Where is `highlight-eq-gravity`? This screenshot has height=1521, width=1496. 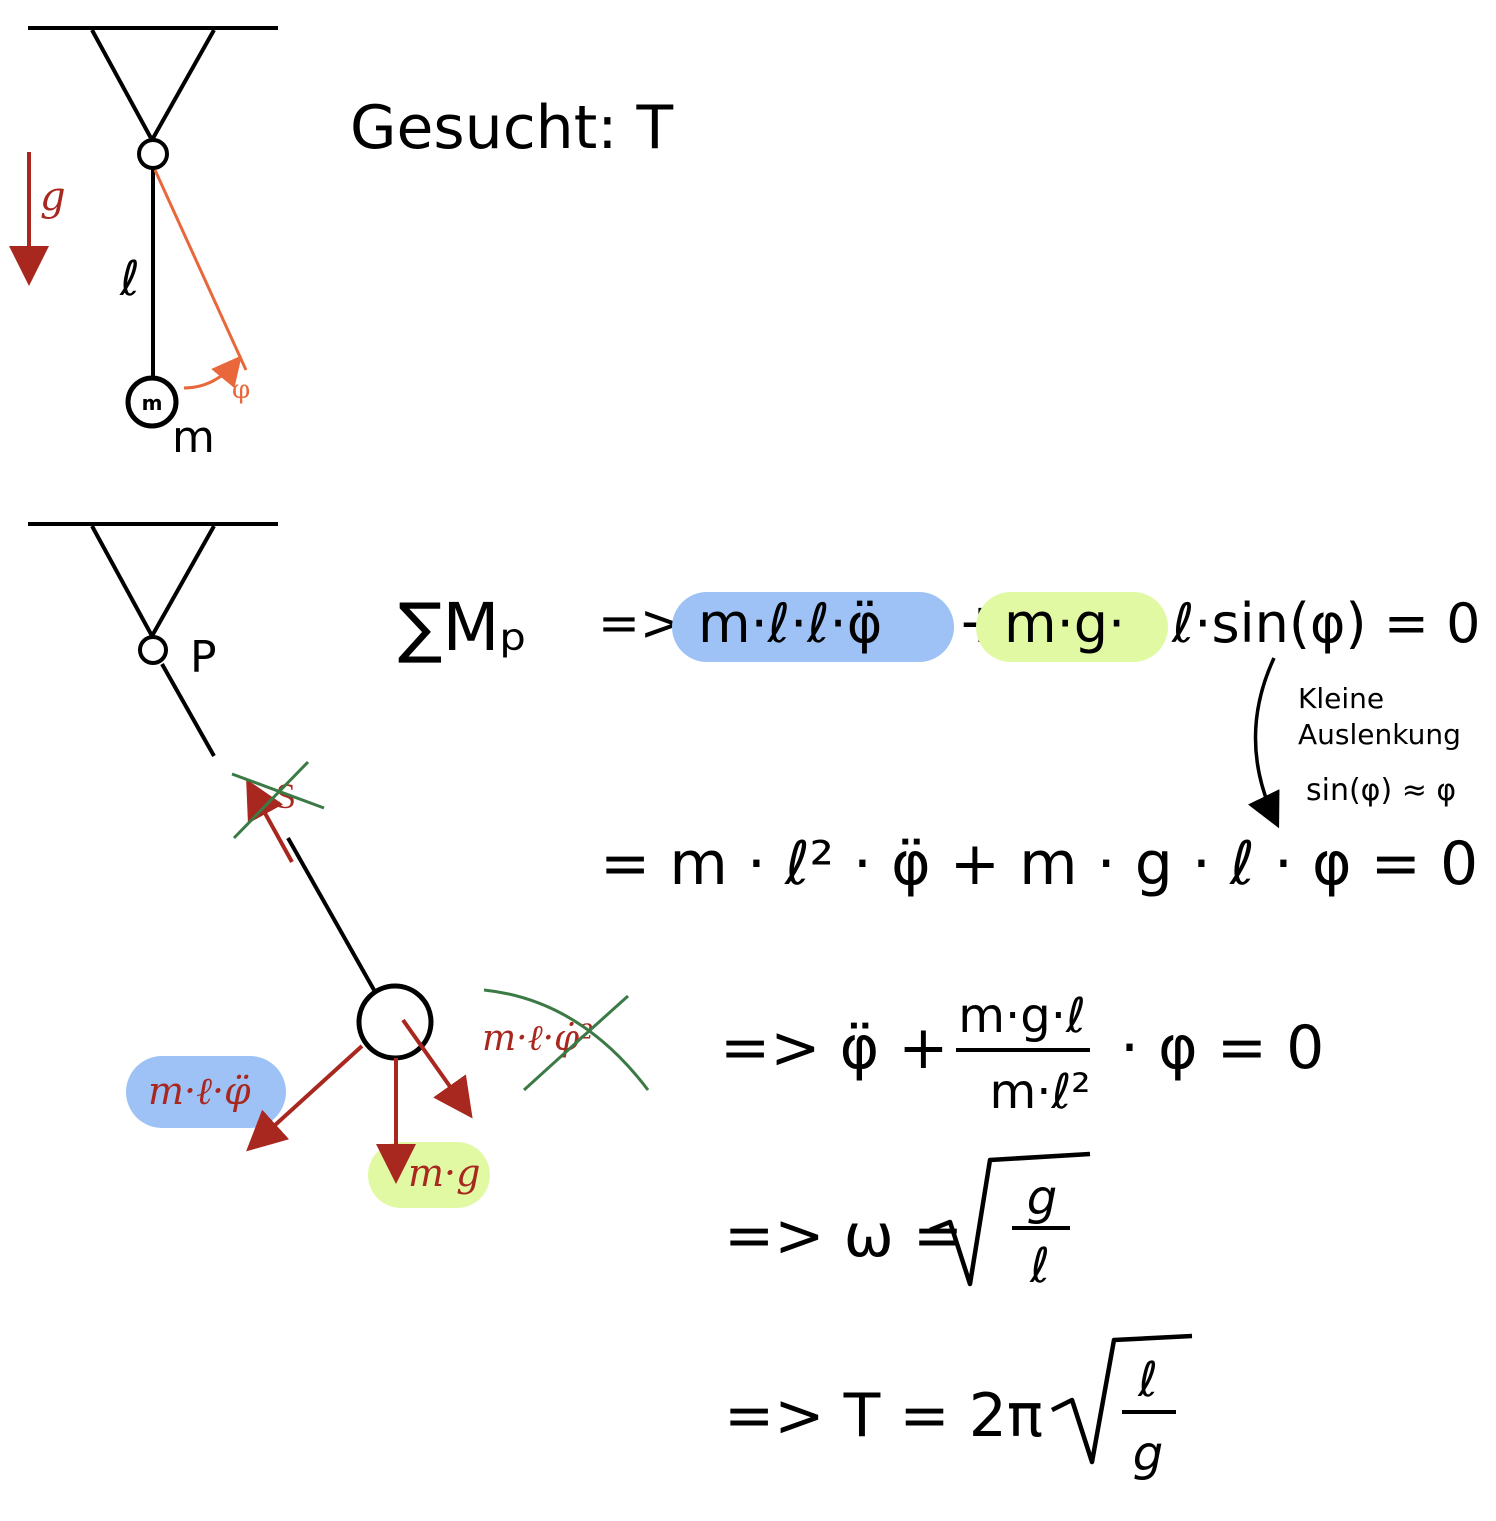 highlight-eq-gravity is located at coordinates (1072, 627).